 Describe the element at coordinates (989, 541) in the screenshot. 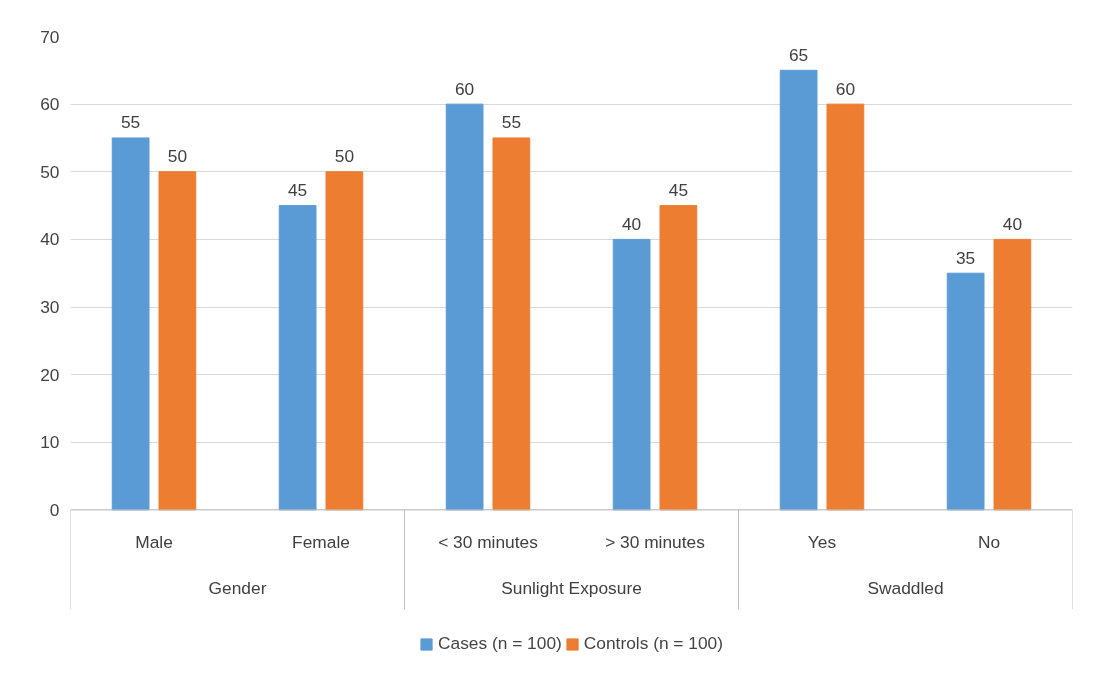

I see `x-tick-label: No` at that location.